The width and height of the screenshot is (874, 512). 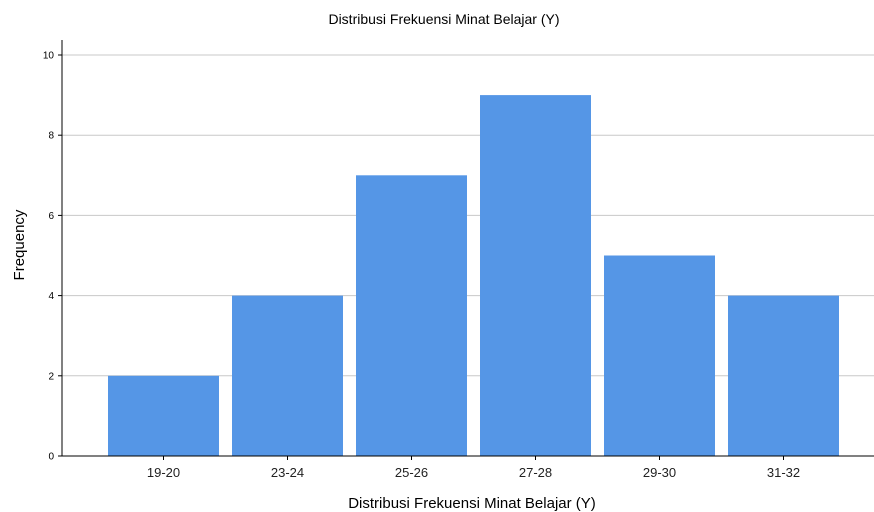 What do you see at coordinates (783, 472) in the screenshot?
I see `x-tick-label-31-32: 31-32` at bounding box center [783, 472].